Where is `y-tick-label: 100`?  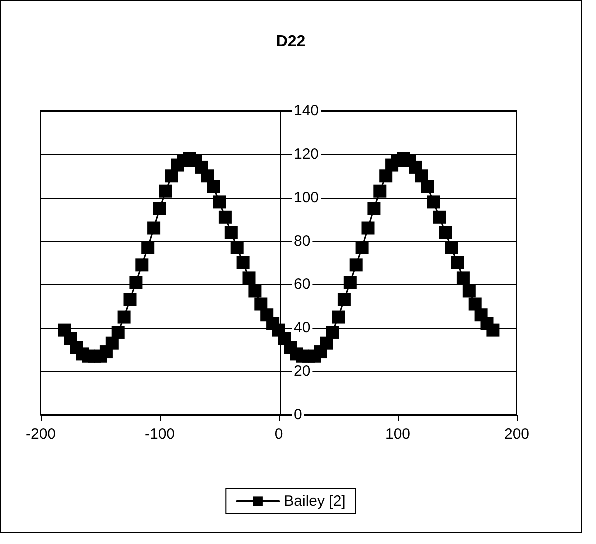 y-tick-label: 100 is located at coordinates (307, 197).